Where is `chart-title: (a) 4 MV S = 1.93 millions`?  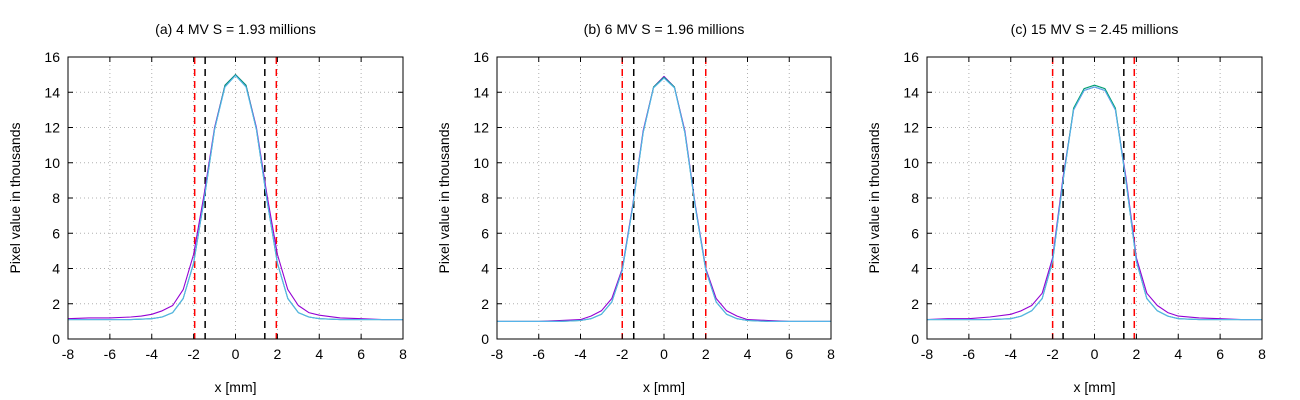
chart-title: (a) 4 MV S = 1.93 millions is located at coordinates (235, 29).